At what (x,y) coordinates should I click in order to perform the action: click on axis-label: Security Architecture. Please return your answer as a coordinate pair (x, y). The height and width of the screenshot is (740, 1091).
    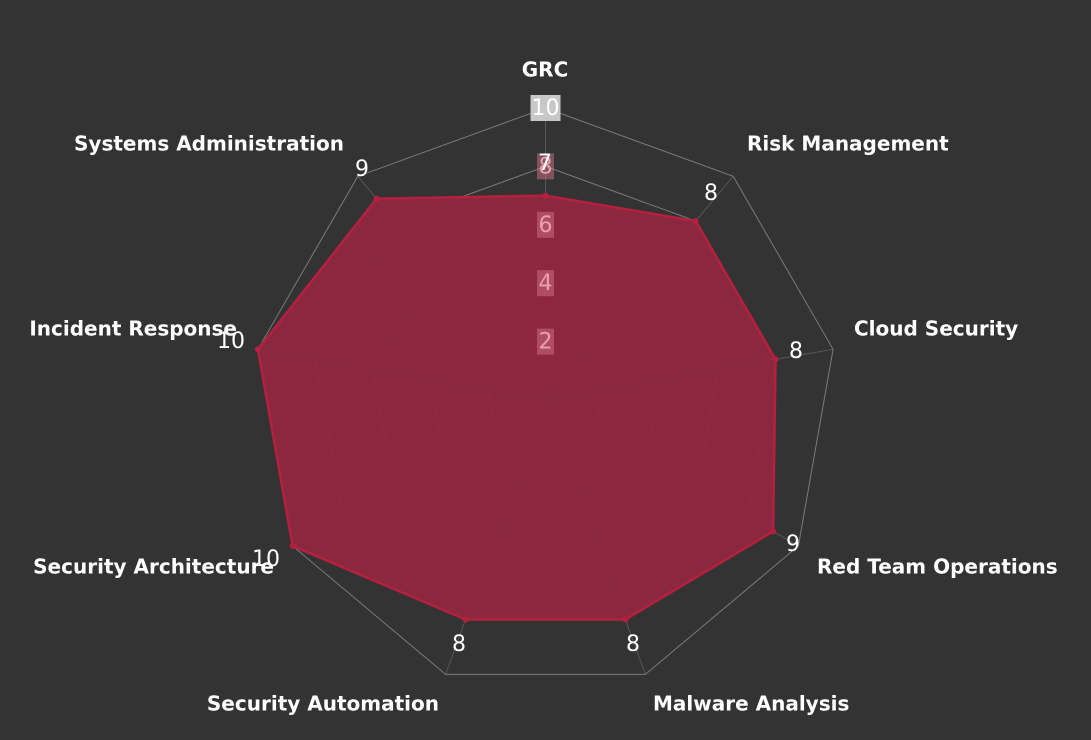
    Looking at the image, I should click on (153, 567).